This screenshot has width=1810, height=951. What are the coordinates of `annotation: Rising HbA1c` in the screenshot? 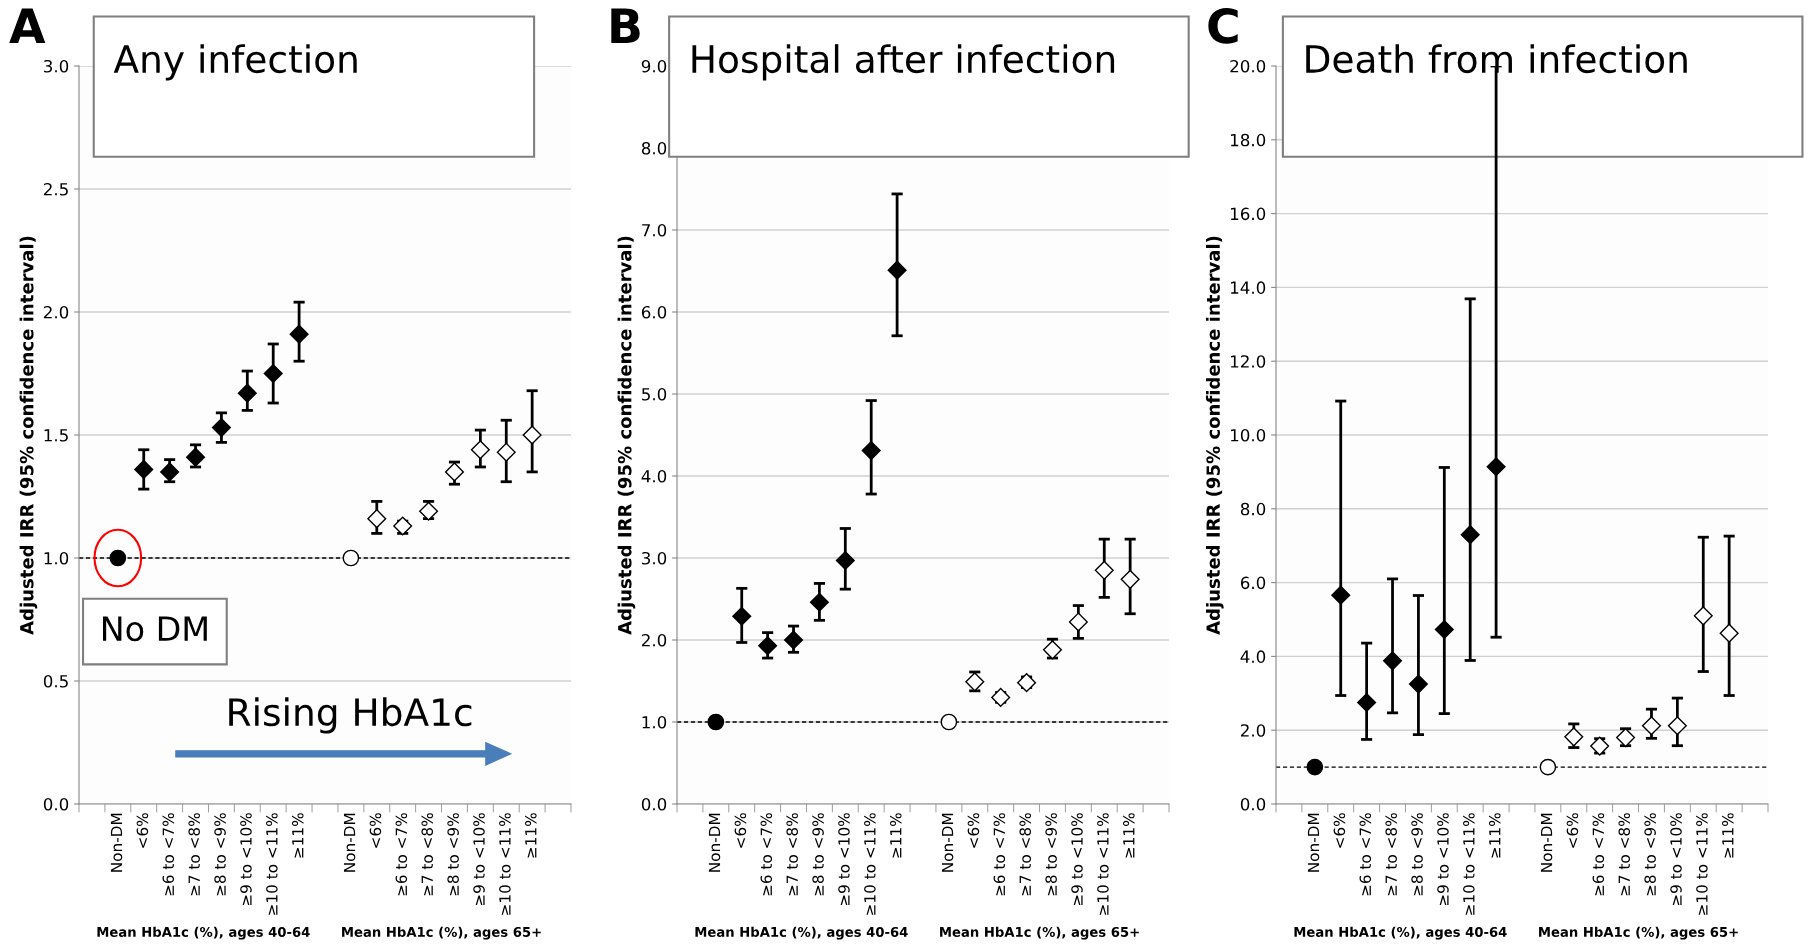 It's located at (350, 715).